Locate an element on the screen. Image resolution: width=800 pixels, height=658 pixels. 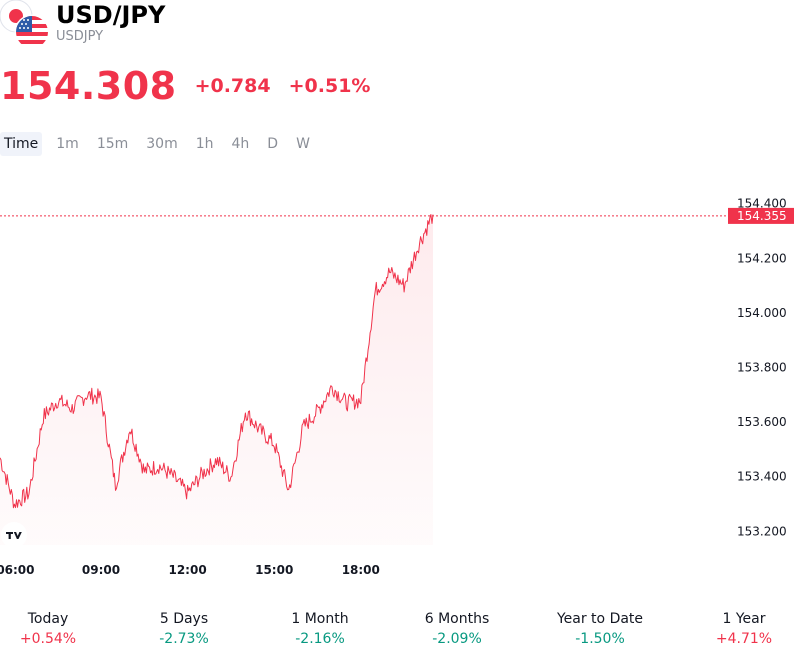
x-tick-label: 06:00 is located at coordinates (17, 570).